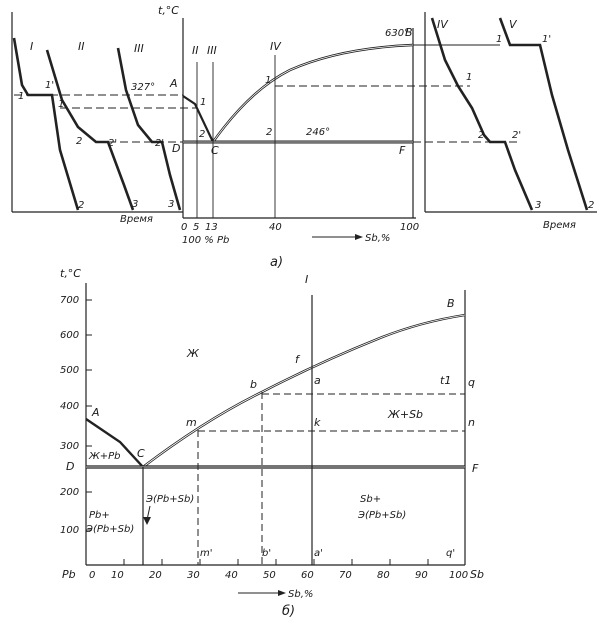 This screenshot has width=597, height=618. What do you see at coordinates (482, 114) in the screenshot?
I see `cooling-curve-IV` at bounding box center [482, 114].